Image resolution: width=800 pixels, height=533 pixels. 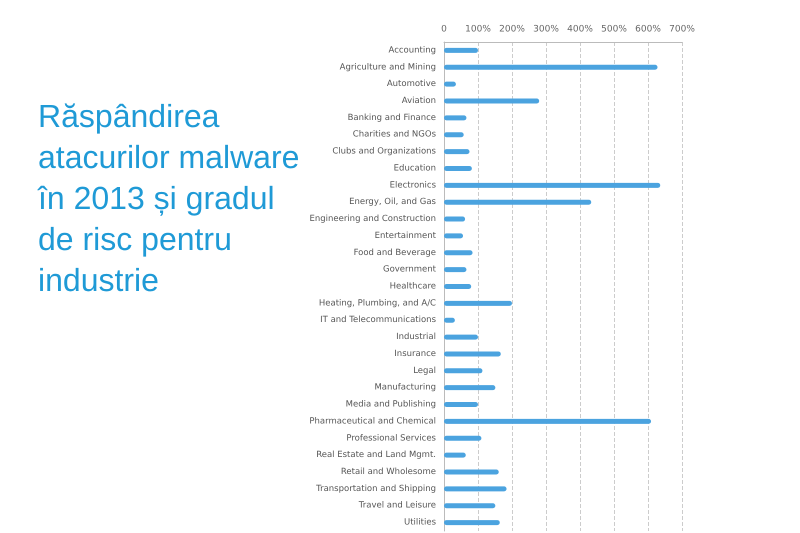 I want to click on y-tick-label: Travel and Leisure, so click(x=397, y=505).